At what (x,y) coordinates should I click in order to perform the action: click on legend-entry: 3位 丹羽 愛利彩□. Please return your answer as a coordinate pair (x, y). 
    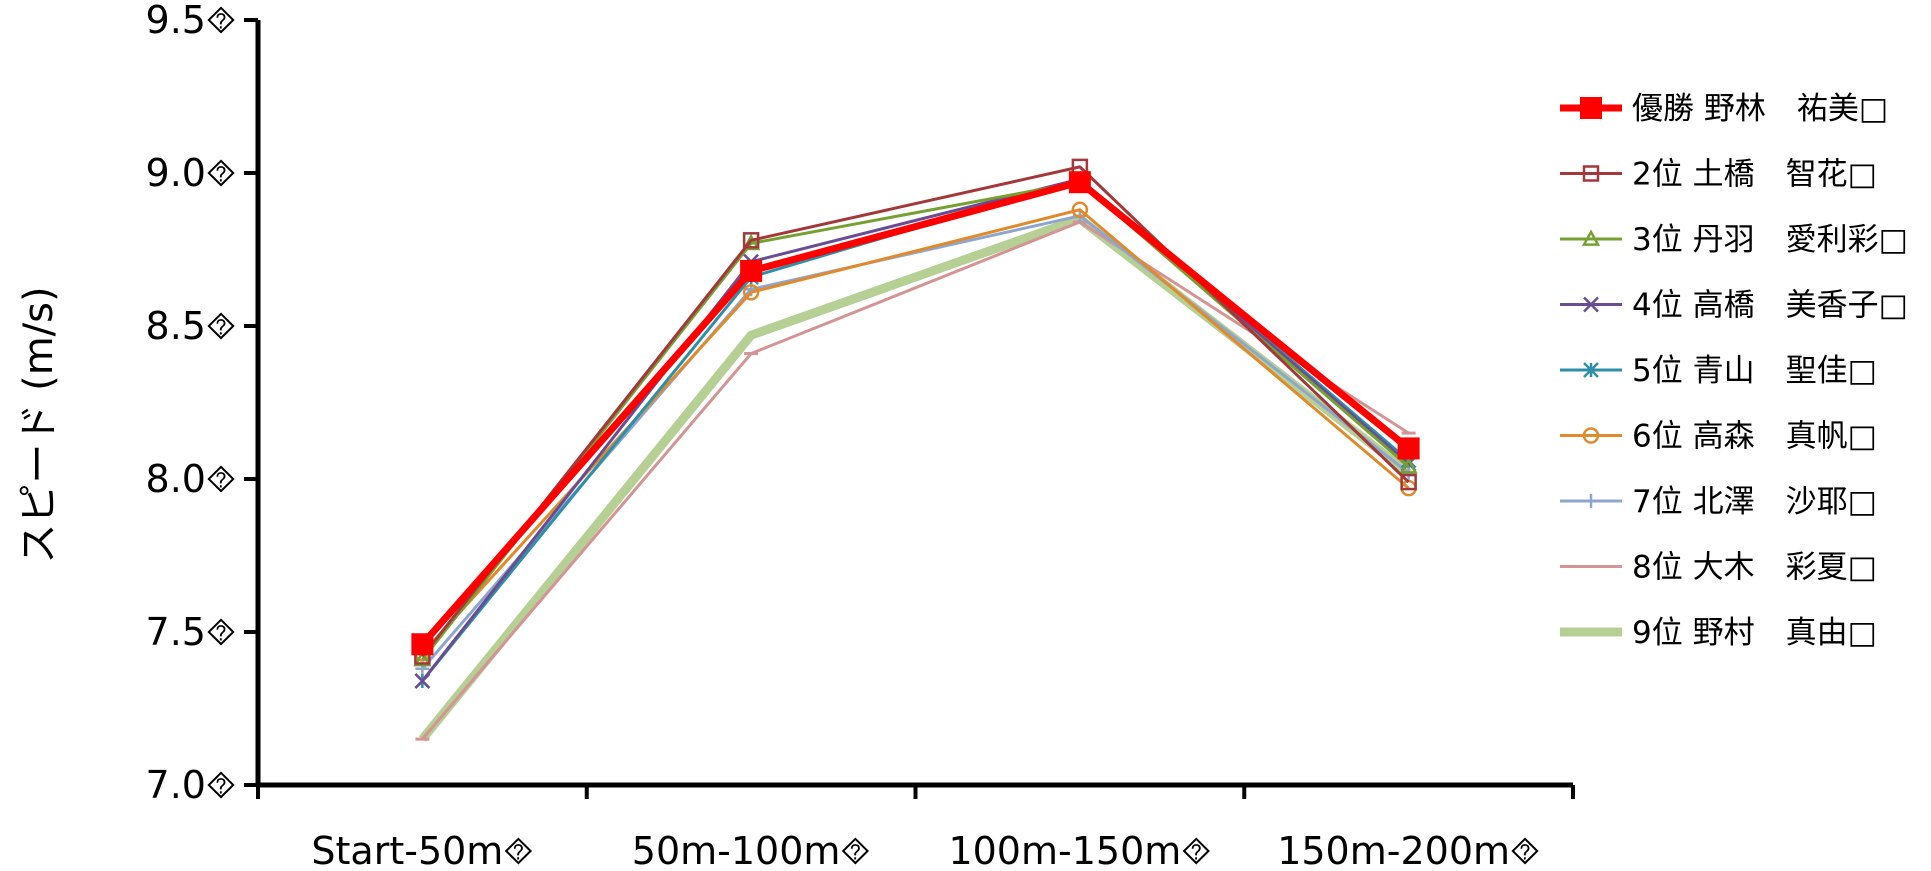
    Looking at the image, I should click on (1734, 240).